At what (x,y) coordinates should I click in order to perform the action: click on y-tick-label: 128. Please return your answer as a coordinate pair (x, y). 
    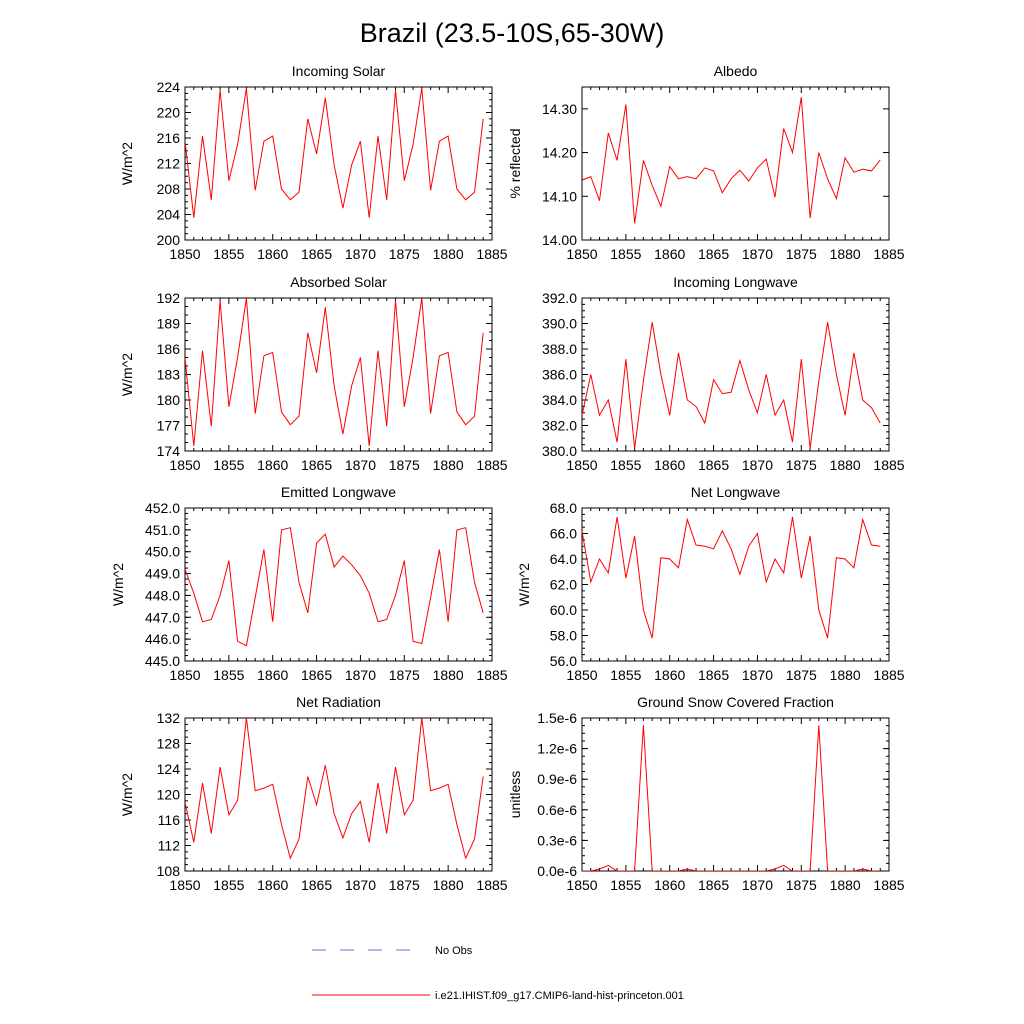
    Looking at the image, I should click on (169, 744).